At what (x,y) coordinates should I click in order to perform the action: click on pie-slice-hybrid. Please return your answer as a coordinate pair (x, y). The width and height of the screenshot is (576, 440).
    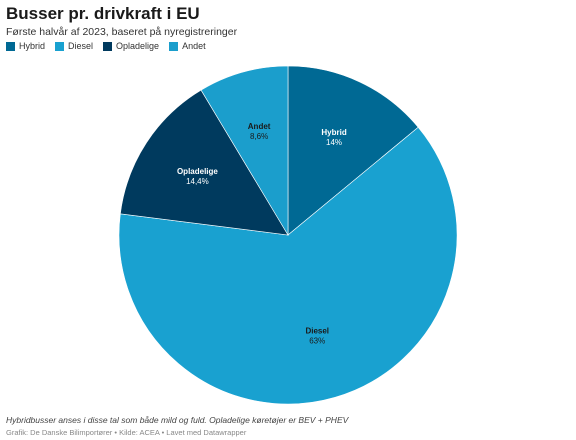
    Looking at the image, I should click on (353, 150).